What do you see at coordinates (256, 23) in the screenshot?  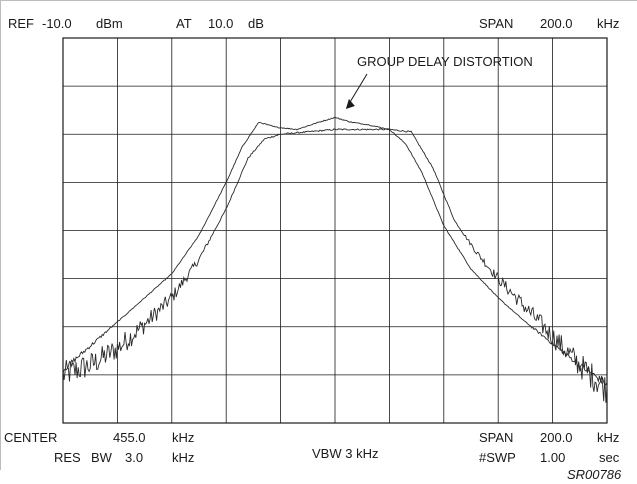 I see `attenuation-unit: dB` at bounding box center [256, 23].